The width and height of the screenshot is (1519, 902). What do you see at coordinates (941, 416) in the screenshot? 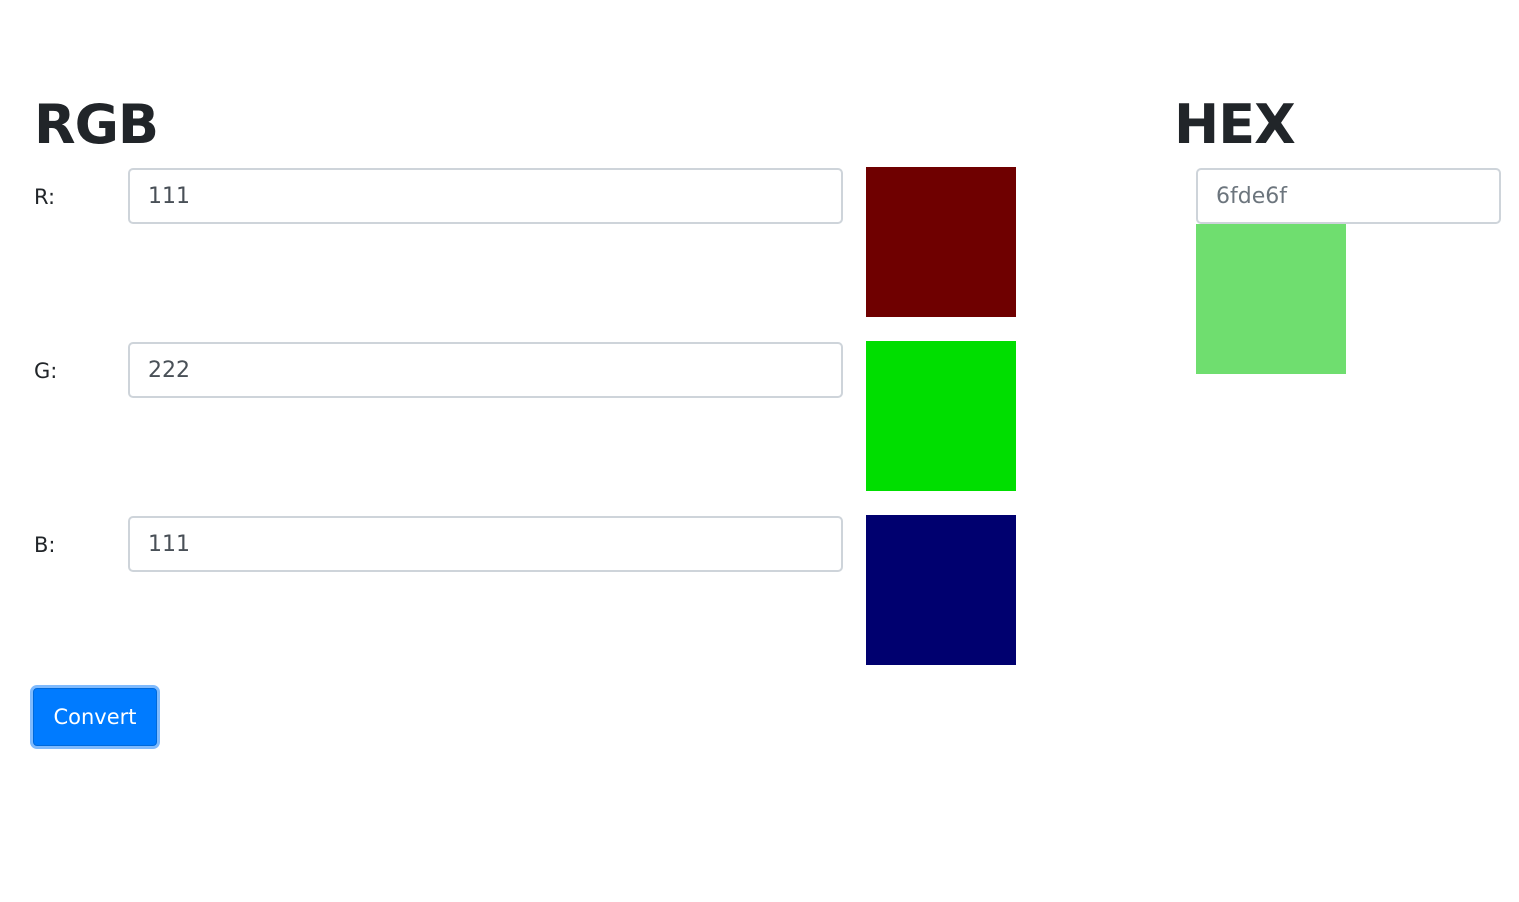
I see `green-swatch` at bounding box center [941, 416].